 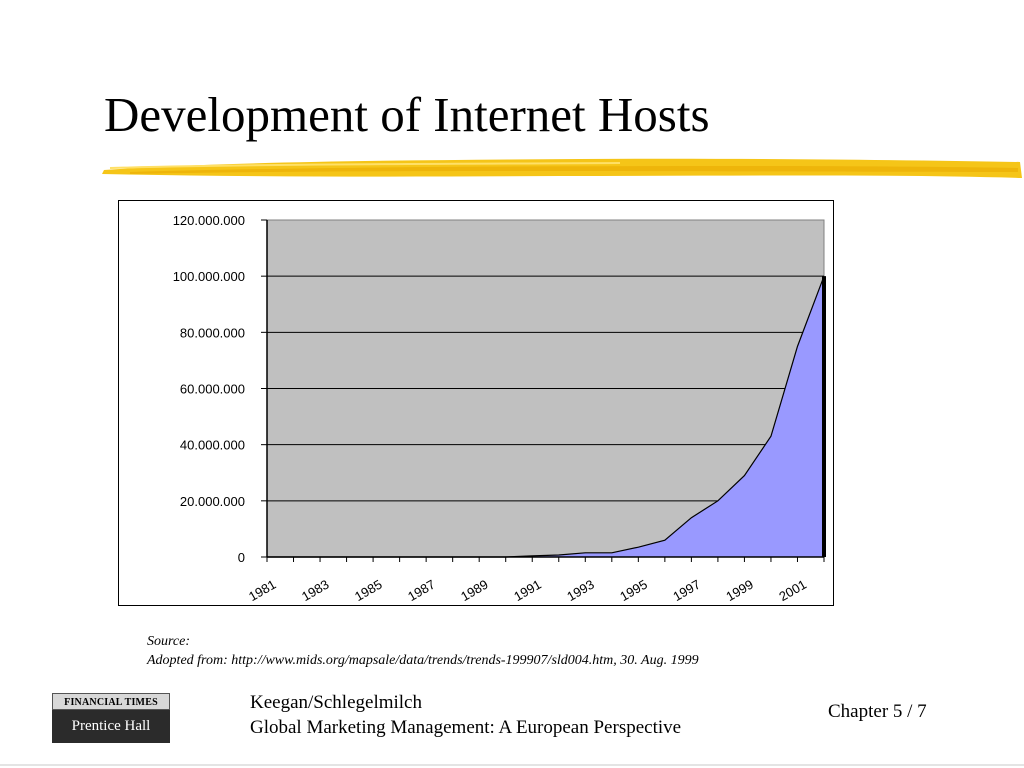 I want to click on x-tick-label: 1997, so click(x=686, y=590).